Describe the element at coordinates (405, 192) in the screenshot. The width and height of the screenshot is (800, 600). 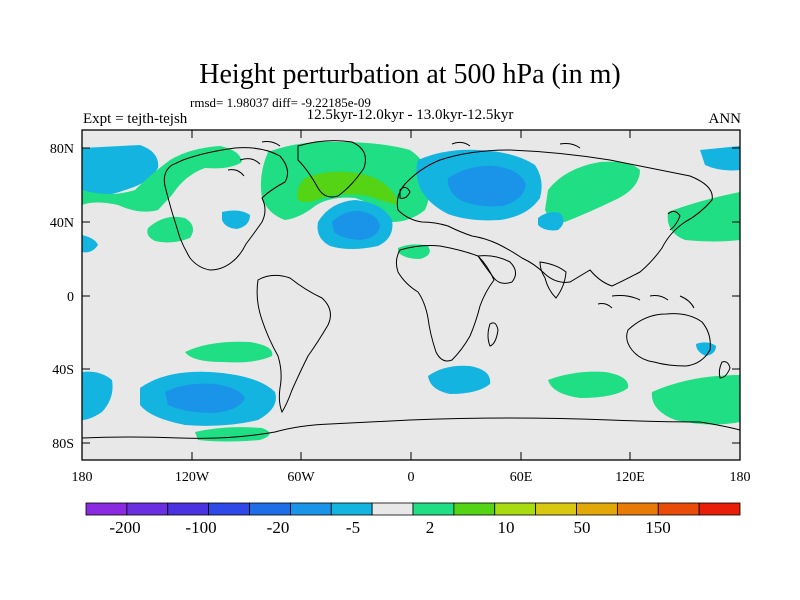
I see `coast-uk` at that location.